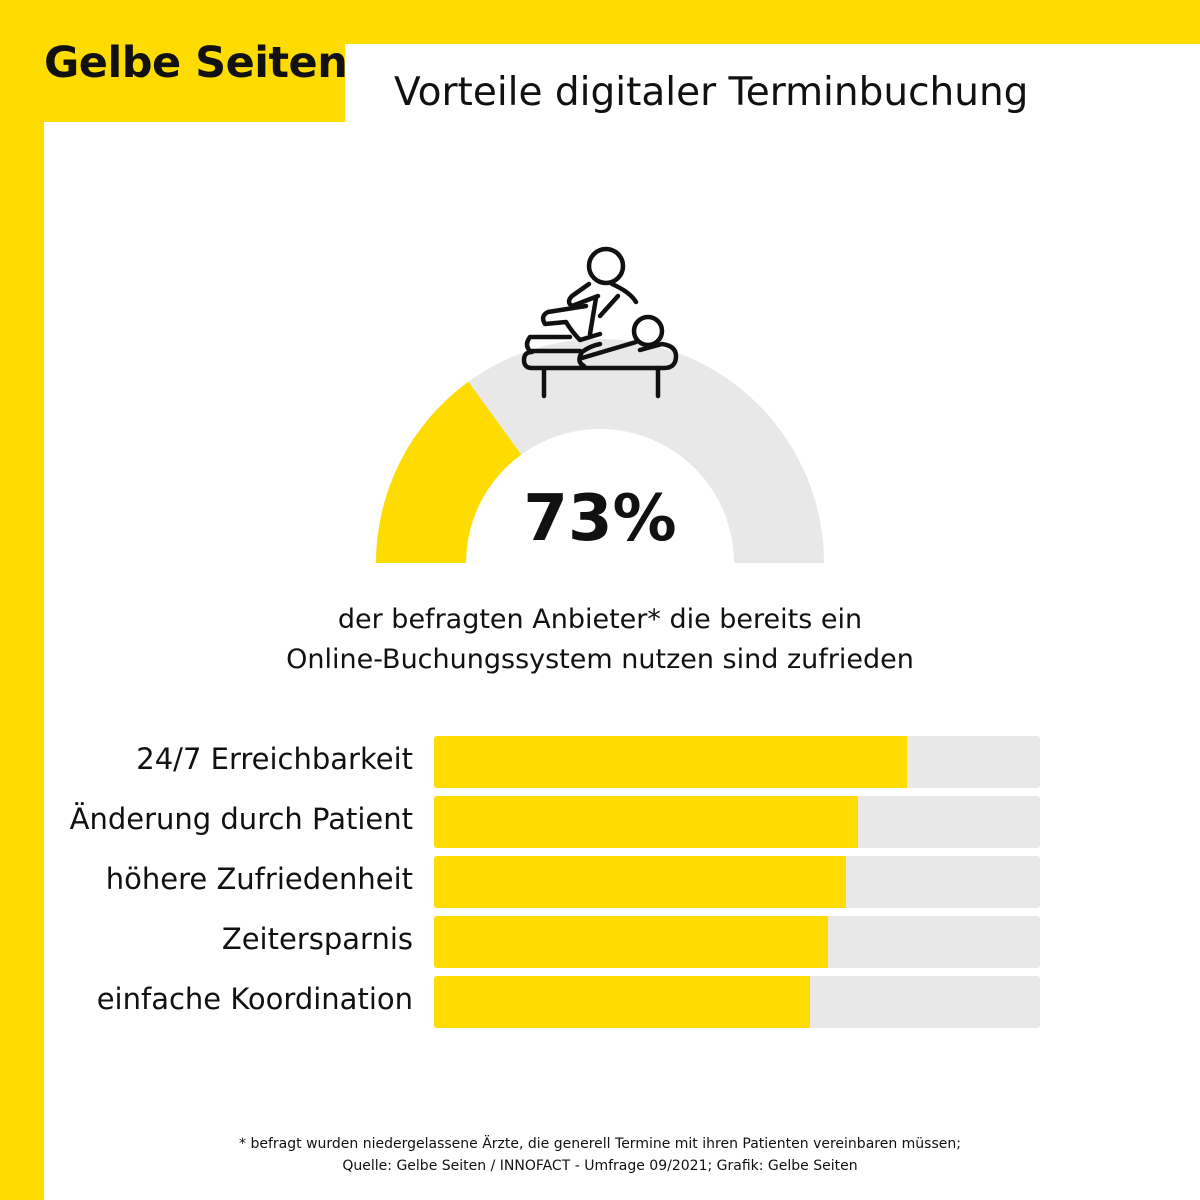 The width and height of the screenshot is (1200, 1200). What do you see at coordinates (600, 322) in the screenshot?
I see `massage-therapy-icon` at bounding box center [600, 322].